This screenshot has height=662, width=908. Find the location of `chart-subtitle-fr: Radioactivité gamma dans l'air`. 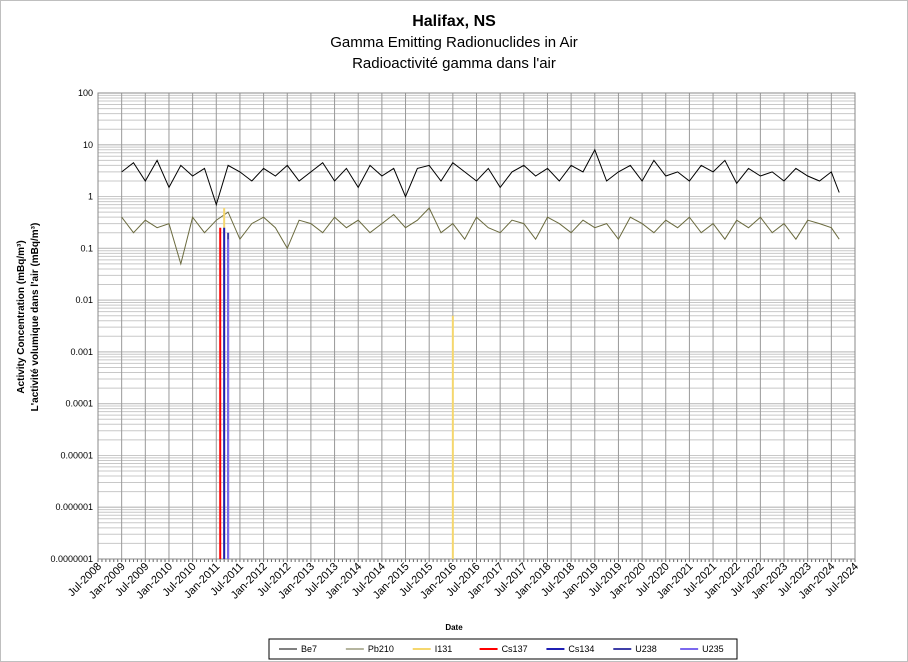

chart-subtitle-fr: Radioactivité gamma dans l'air is located at coordinates (454, 63).